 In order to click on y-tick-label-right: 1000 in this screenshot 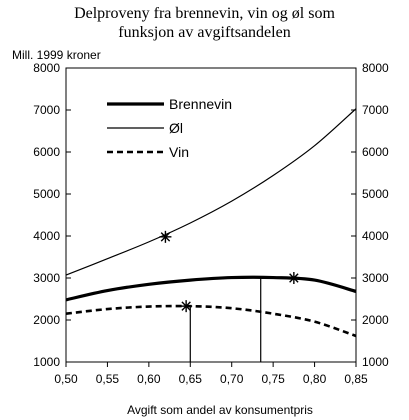, I will do `click(375, 362)`.